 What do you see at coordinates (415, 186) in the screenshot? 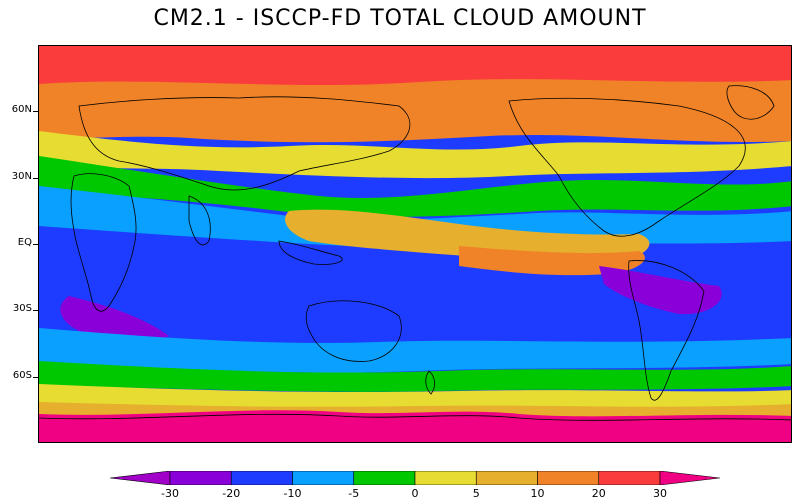
I see `north-subtropic-green` at bounding box center [415, 186].